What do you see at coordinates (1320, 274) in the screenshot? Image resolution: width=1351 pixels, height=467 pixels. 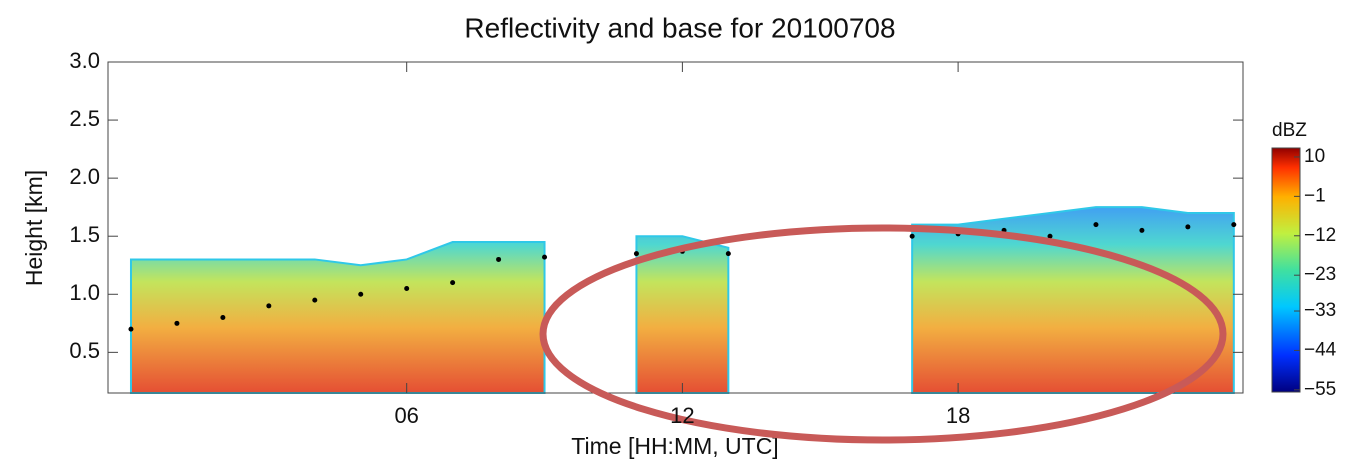 I see `colorbar-tick-label: −23` at bounding box center [1320, 274].